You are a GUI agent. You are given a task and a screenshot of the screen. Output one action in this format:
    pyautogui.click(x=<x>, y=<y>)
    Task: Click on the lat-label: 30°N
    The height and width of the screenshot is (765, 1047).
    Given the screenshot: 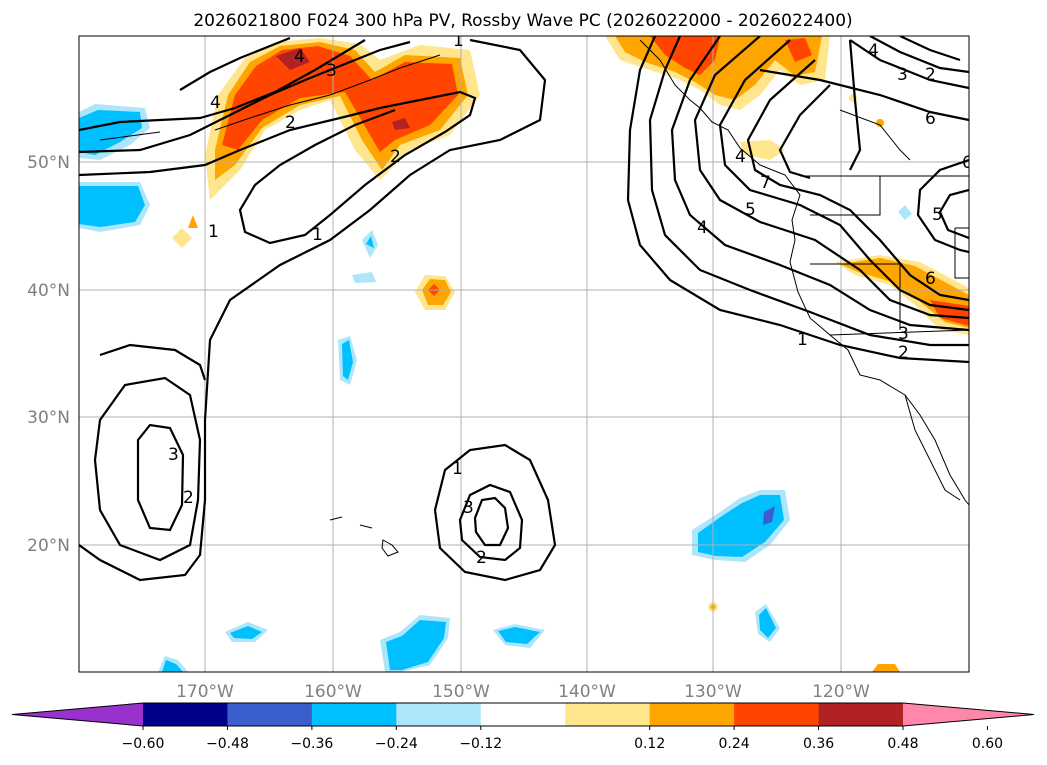 What is the action you would take?
    pyautogui.click(x=48, y=418)
    